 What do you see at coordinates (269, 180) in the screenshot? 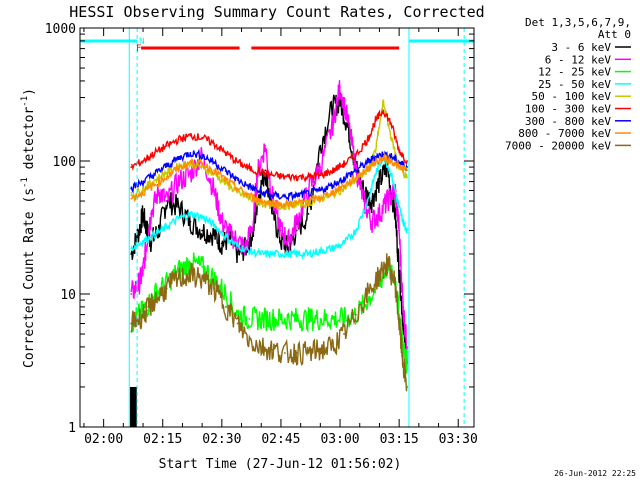
I see `series-line` at bounding box center [269, 180].